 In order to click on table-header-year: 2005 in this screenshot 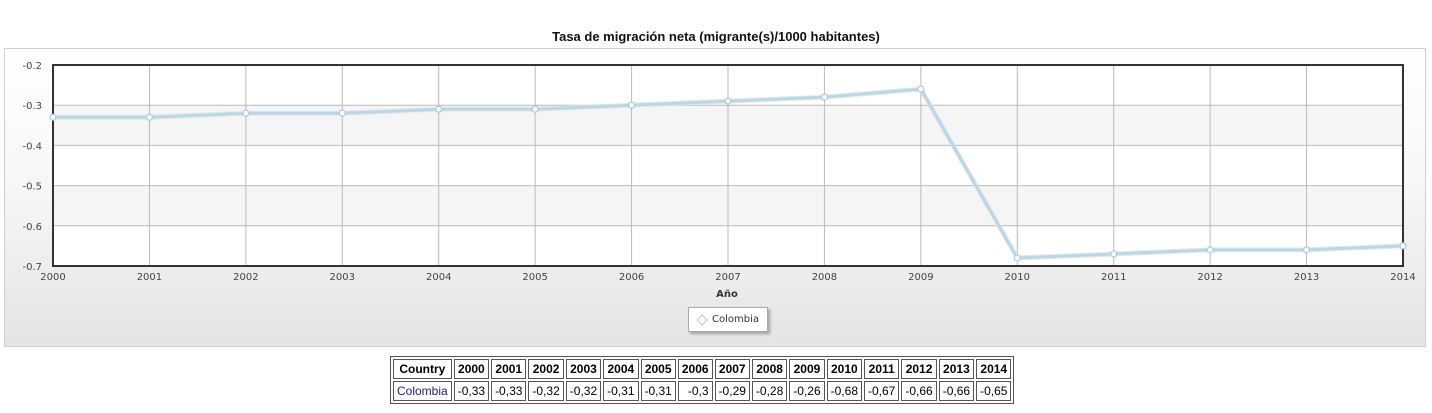, I will do `click(658, 369)`.